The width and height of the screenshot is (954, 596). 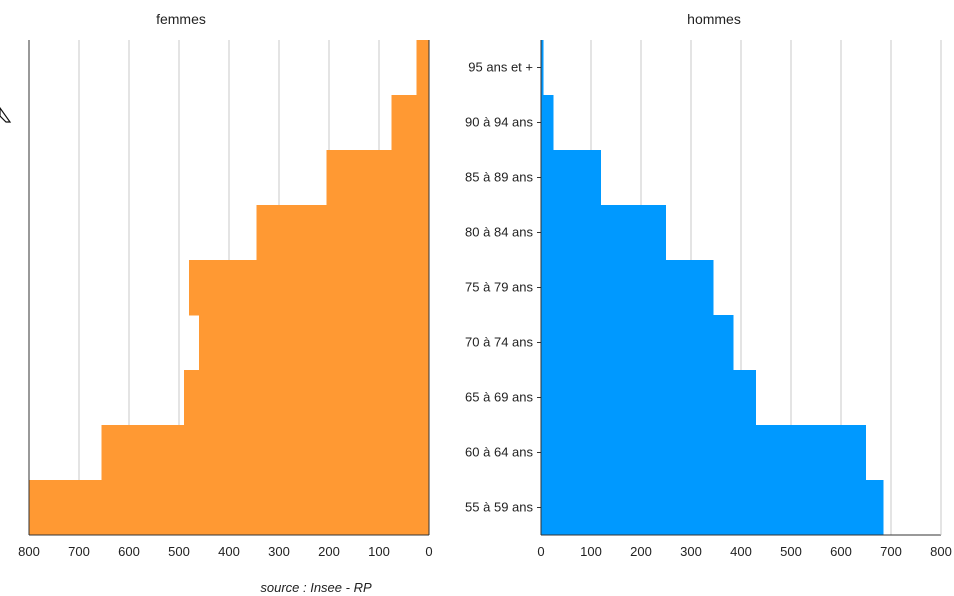 I want to click on source-note: source : Insee - RP, so click(x=316, y=587).